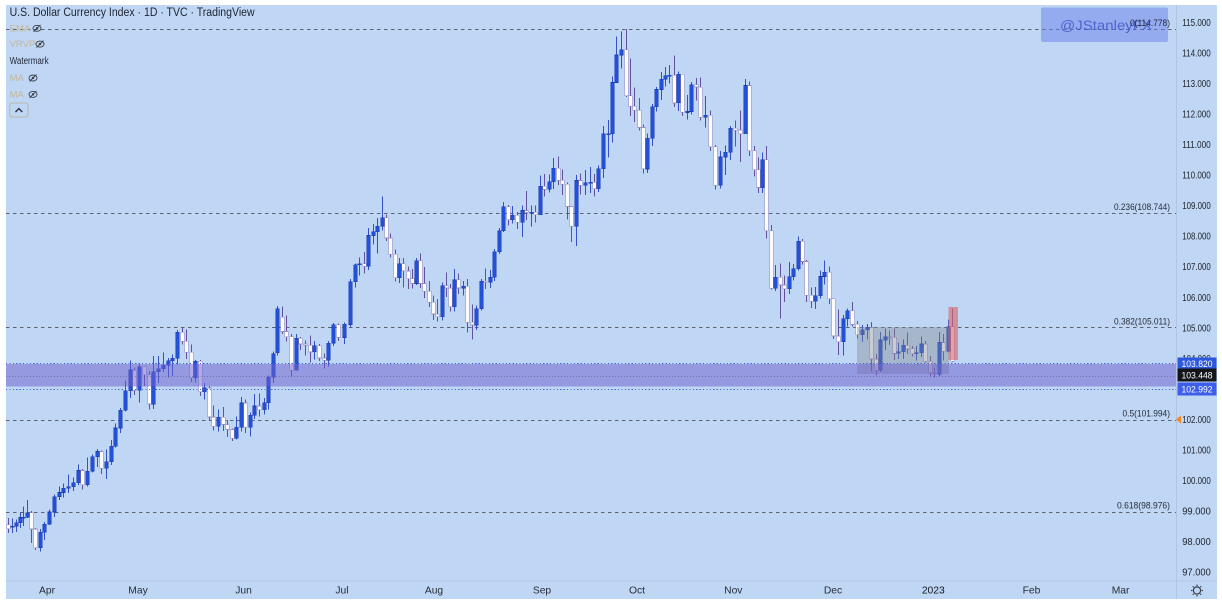 Image resolution: width=1222 pixels, height=608 pixels. I want to click on svg-text: @JStanleyFX, so click(1106, 25).